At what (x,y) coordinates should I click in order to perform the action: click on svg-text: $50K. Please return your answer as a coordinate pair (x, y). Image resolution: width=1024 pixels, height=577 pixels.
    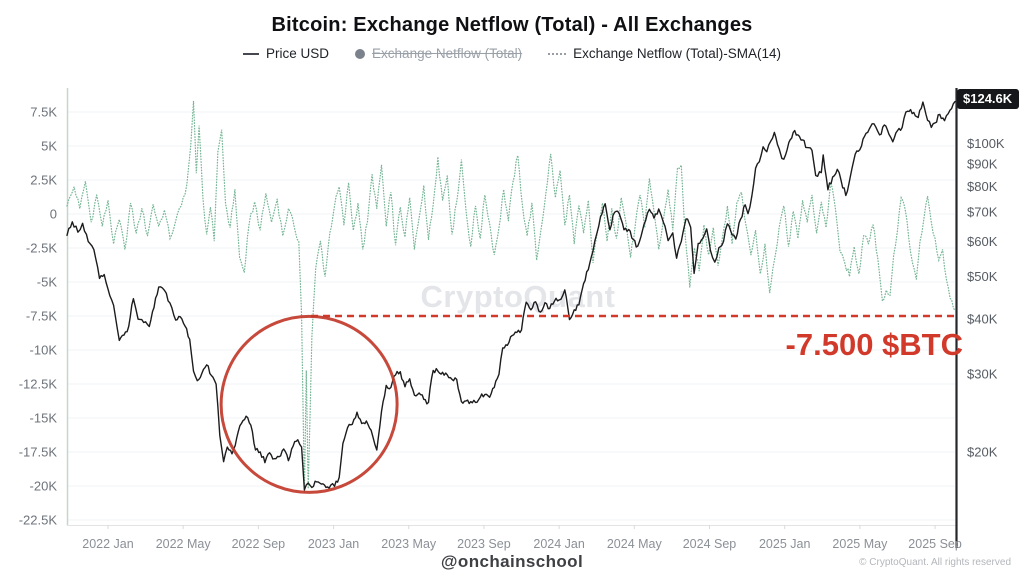
    Looking at the image, I should click on (982, 276).